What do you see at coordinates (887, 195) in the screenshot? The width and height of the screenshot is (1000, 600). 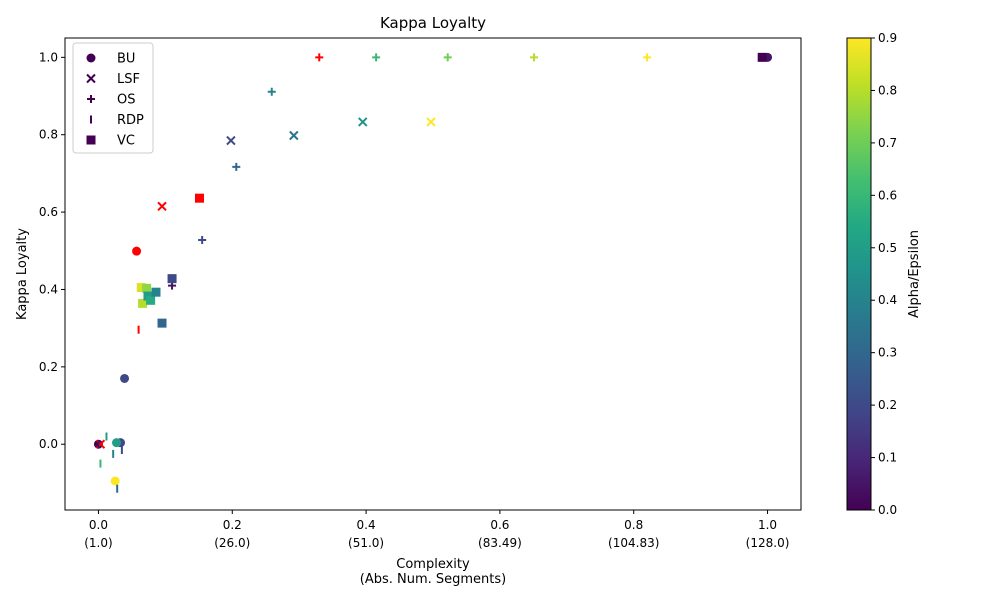 I see `colorbar-tick-label: 0.6` at bounding box center [887, 195].